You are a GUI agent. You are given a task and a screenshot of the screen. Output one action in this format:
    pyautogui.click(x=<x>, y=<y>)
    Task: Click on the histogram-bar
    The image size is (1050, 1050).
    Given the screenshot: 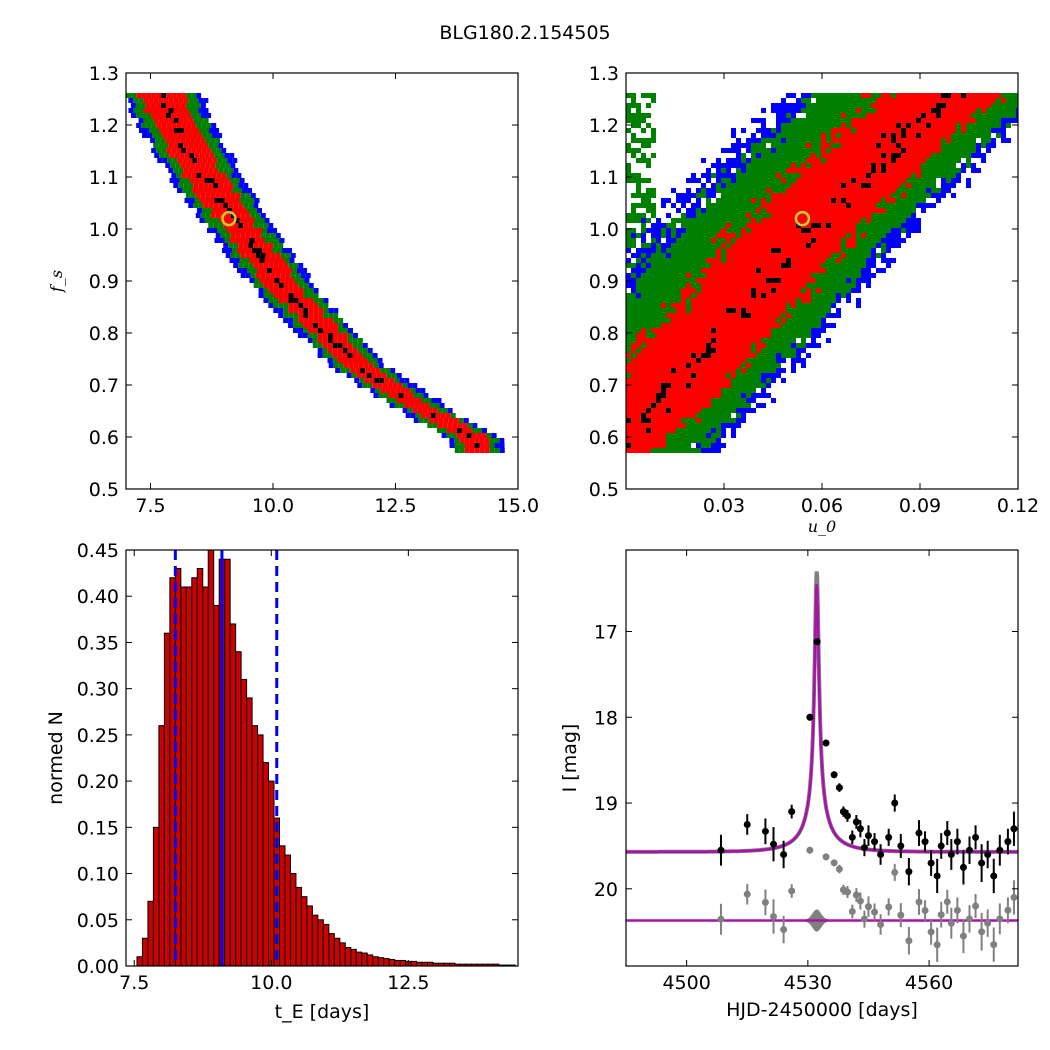 What is the action you would take?
    pyautogui.click(x=403, y=962)
    